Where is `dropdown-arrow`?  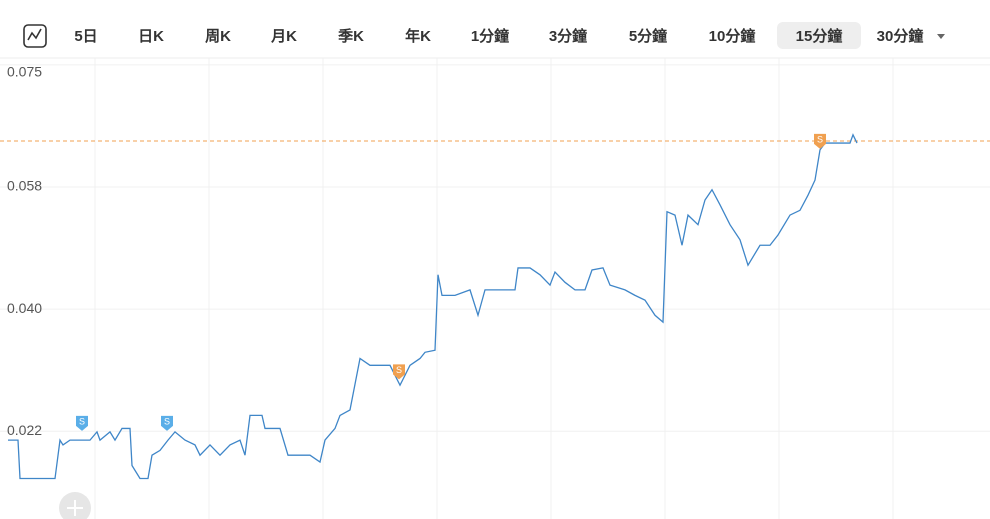
dropdown-arrow is located at coordinates (941, 36).